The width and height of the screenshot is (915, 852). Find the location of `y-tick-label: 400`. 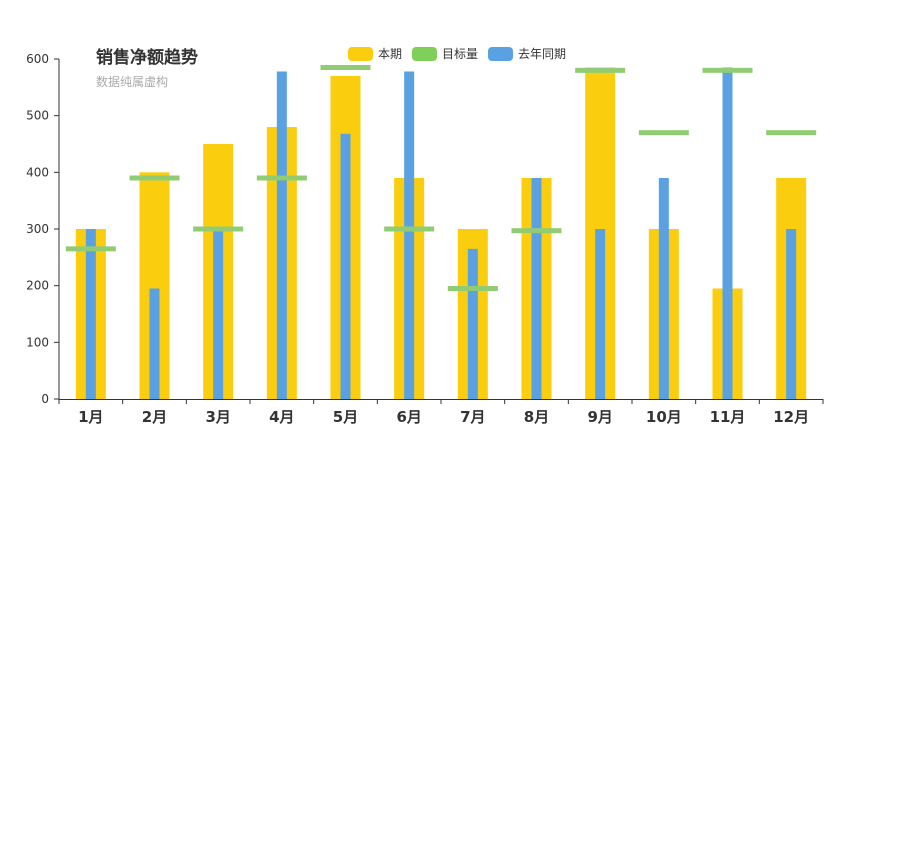

y-tick-label: 400 is located at coordinates (37, 172).